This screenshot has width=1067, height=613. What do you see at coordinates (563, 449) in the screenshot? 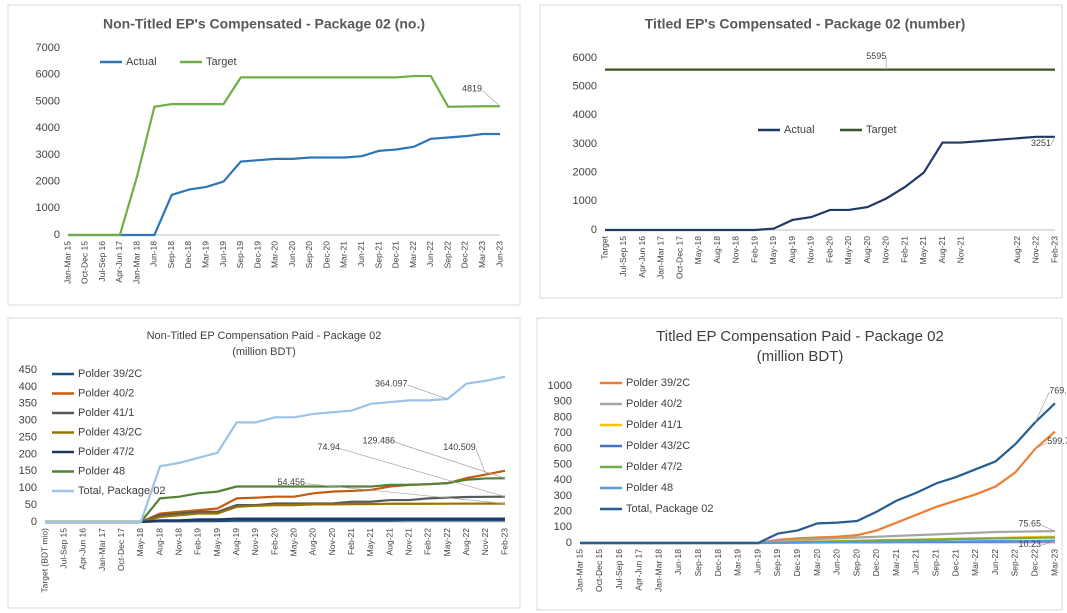
I see `y-tick-label: 600` at bounding box center [563, 449].